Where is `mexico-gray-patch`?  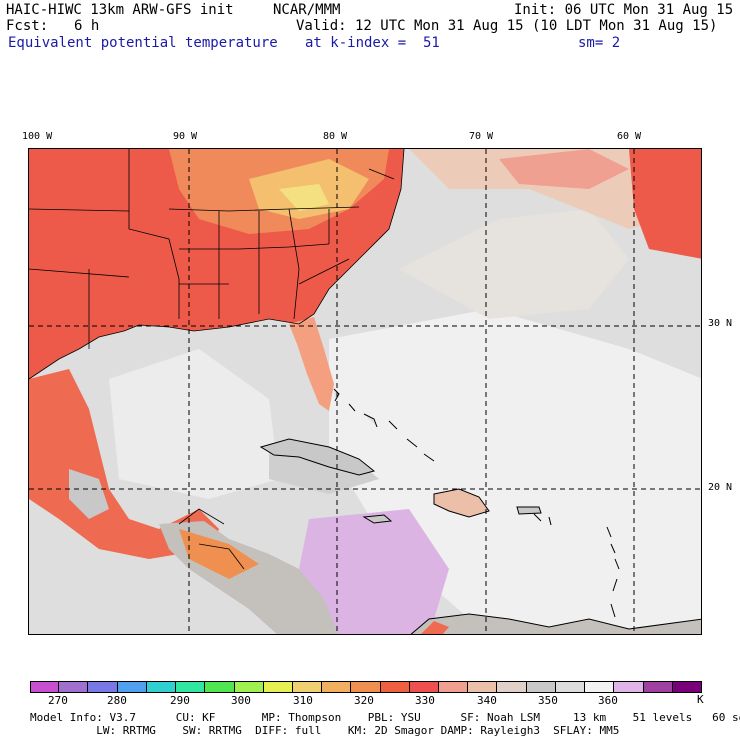 mexico-gray-patch is located at coordinates (89, 494).